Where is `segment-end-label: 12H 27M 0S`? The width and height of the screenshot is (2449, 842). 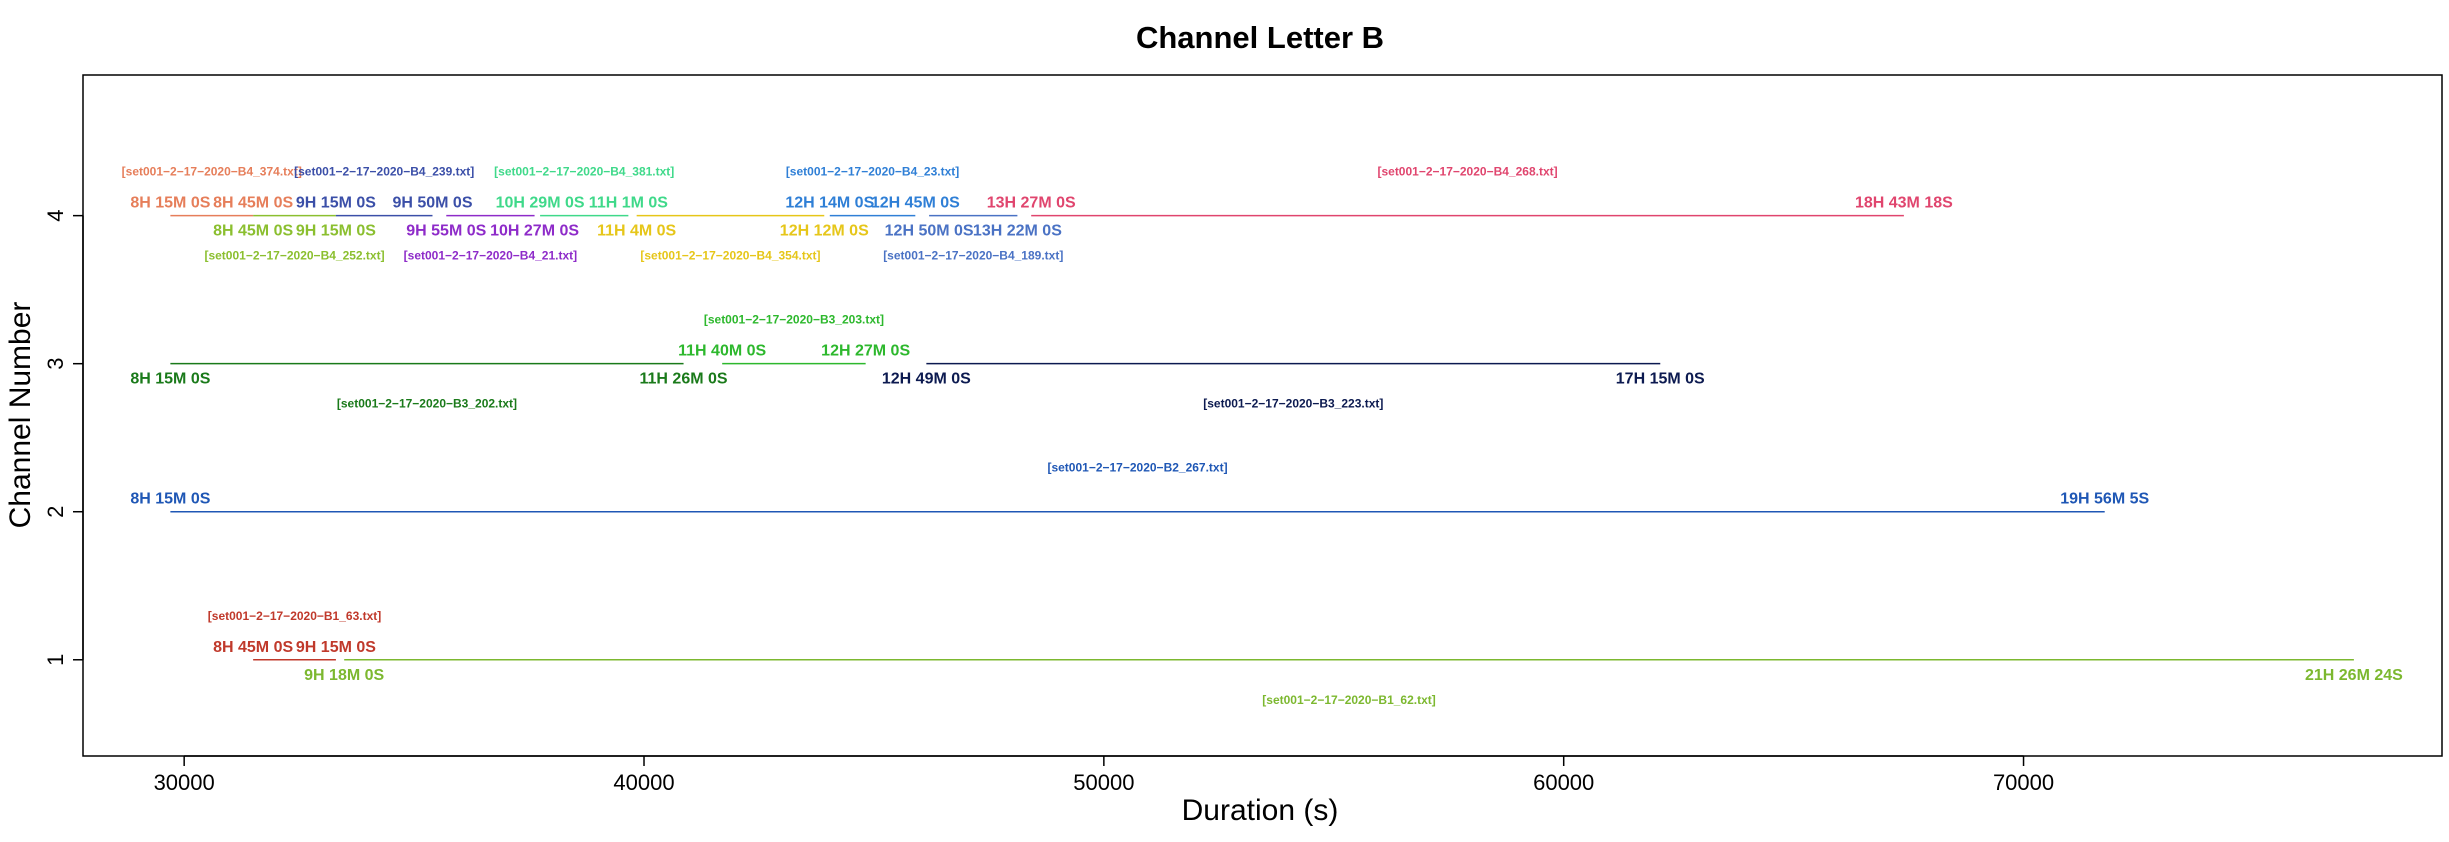
segment-end-label: 12H 27M 0S is located at coordinates (865, 351).